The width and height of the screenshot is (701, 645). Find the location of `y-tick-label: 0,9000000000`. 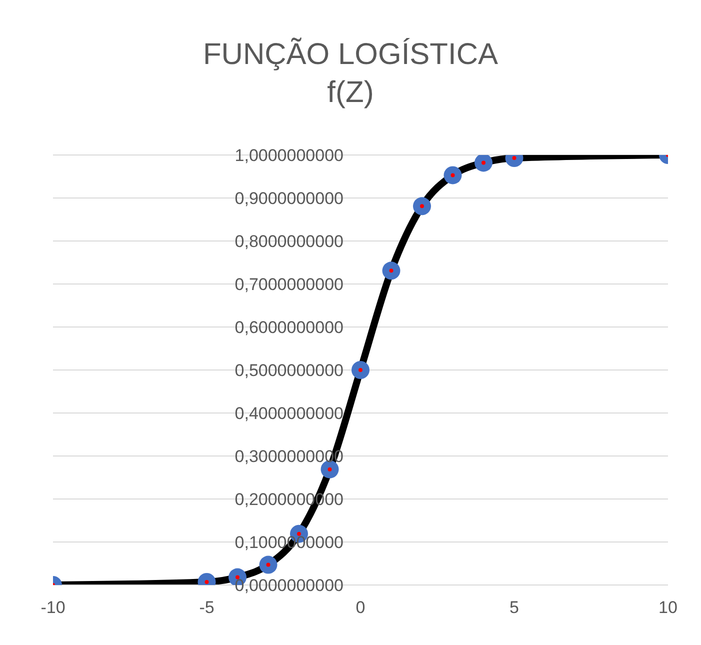

y-tick-label: 0,9000000000 is located at coordinates (289, 198).